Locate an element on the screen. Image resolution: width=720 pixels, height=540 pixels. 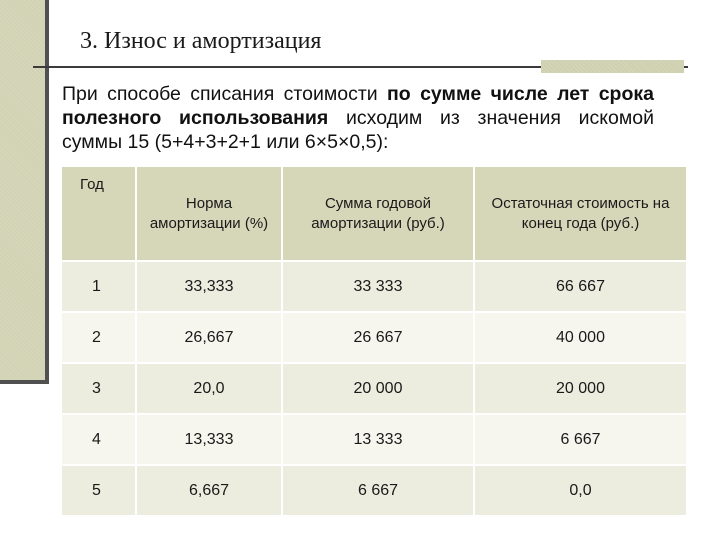
cell-year: 4 is located at coordinates (99, 440).